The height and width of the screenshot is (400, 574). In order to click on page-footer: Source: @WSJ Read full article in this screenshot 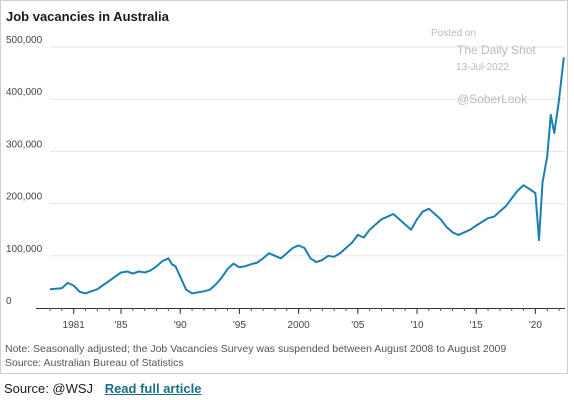, I will do `click(103, 388)`.